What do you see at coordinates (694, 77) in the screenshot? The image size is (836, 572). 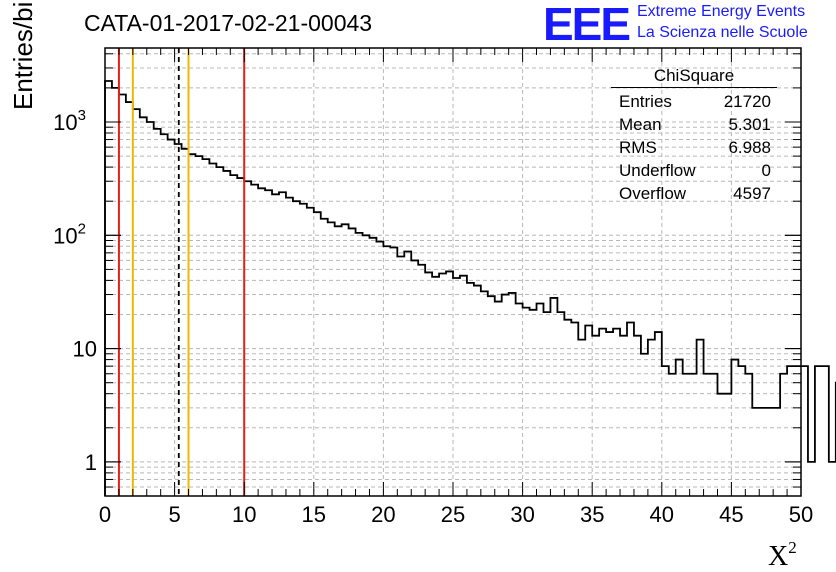 I see `stats-title: ChiSquare` at bounding box center [694, 77].